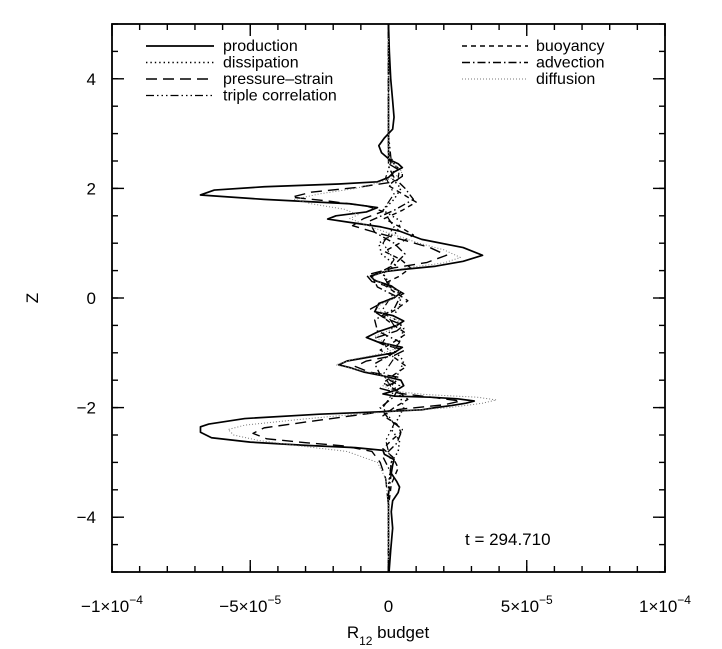  What do you see at coordinates (388, 606) in the screenshot?
I see `x-tick-label: 0` at bounding box center [388, 606].